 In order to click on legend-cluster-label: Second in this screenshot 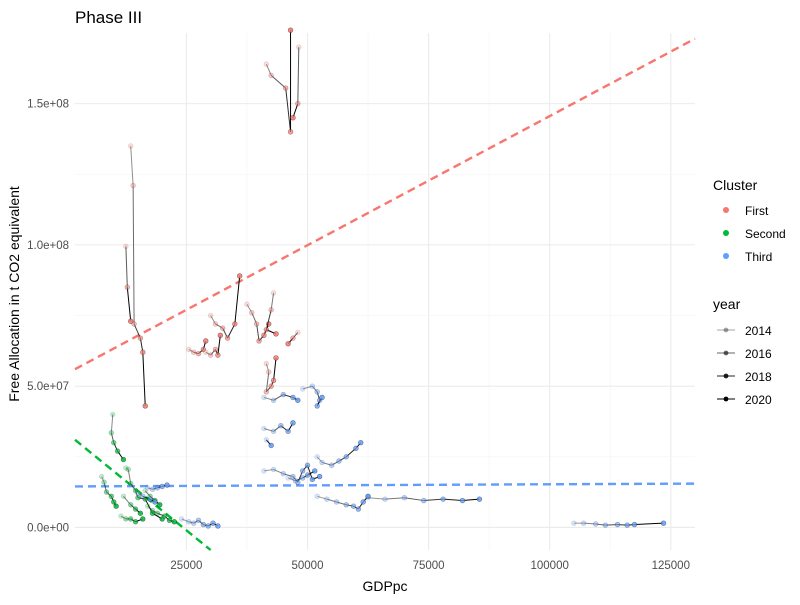, I will do `click(765, 234)`.